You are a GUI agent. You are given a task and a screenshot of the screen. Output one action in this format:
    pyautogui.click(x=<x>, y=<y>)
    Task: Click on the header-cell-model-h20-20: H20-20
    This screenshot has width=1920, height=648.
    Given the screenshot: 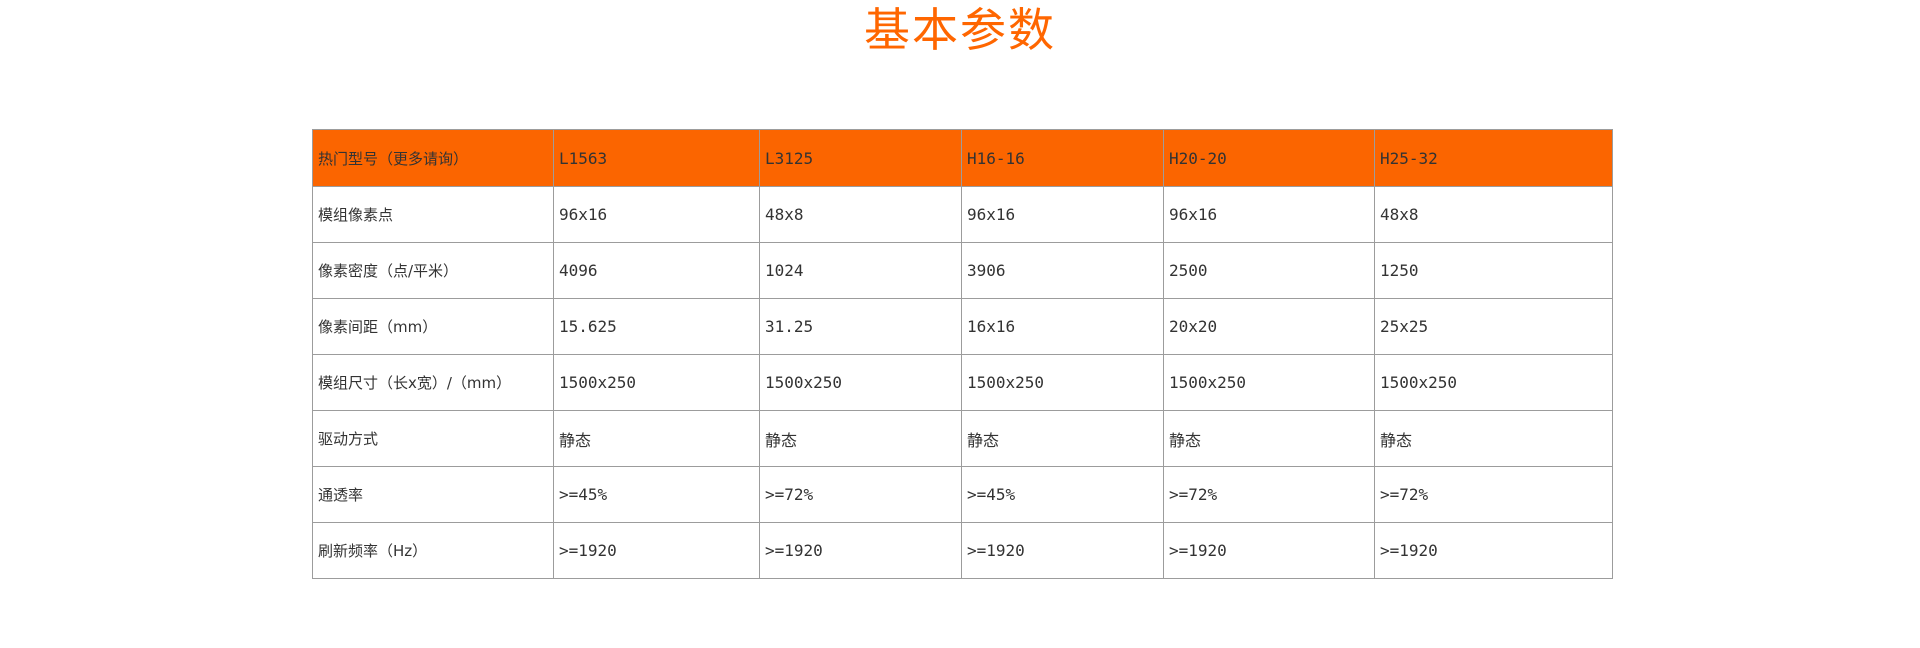 What is the action you would take?
    pyautogui.click(x=1269, y=158)
    